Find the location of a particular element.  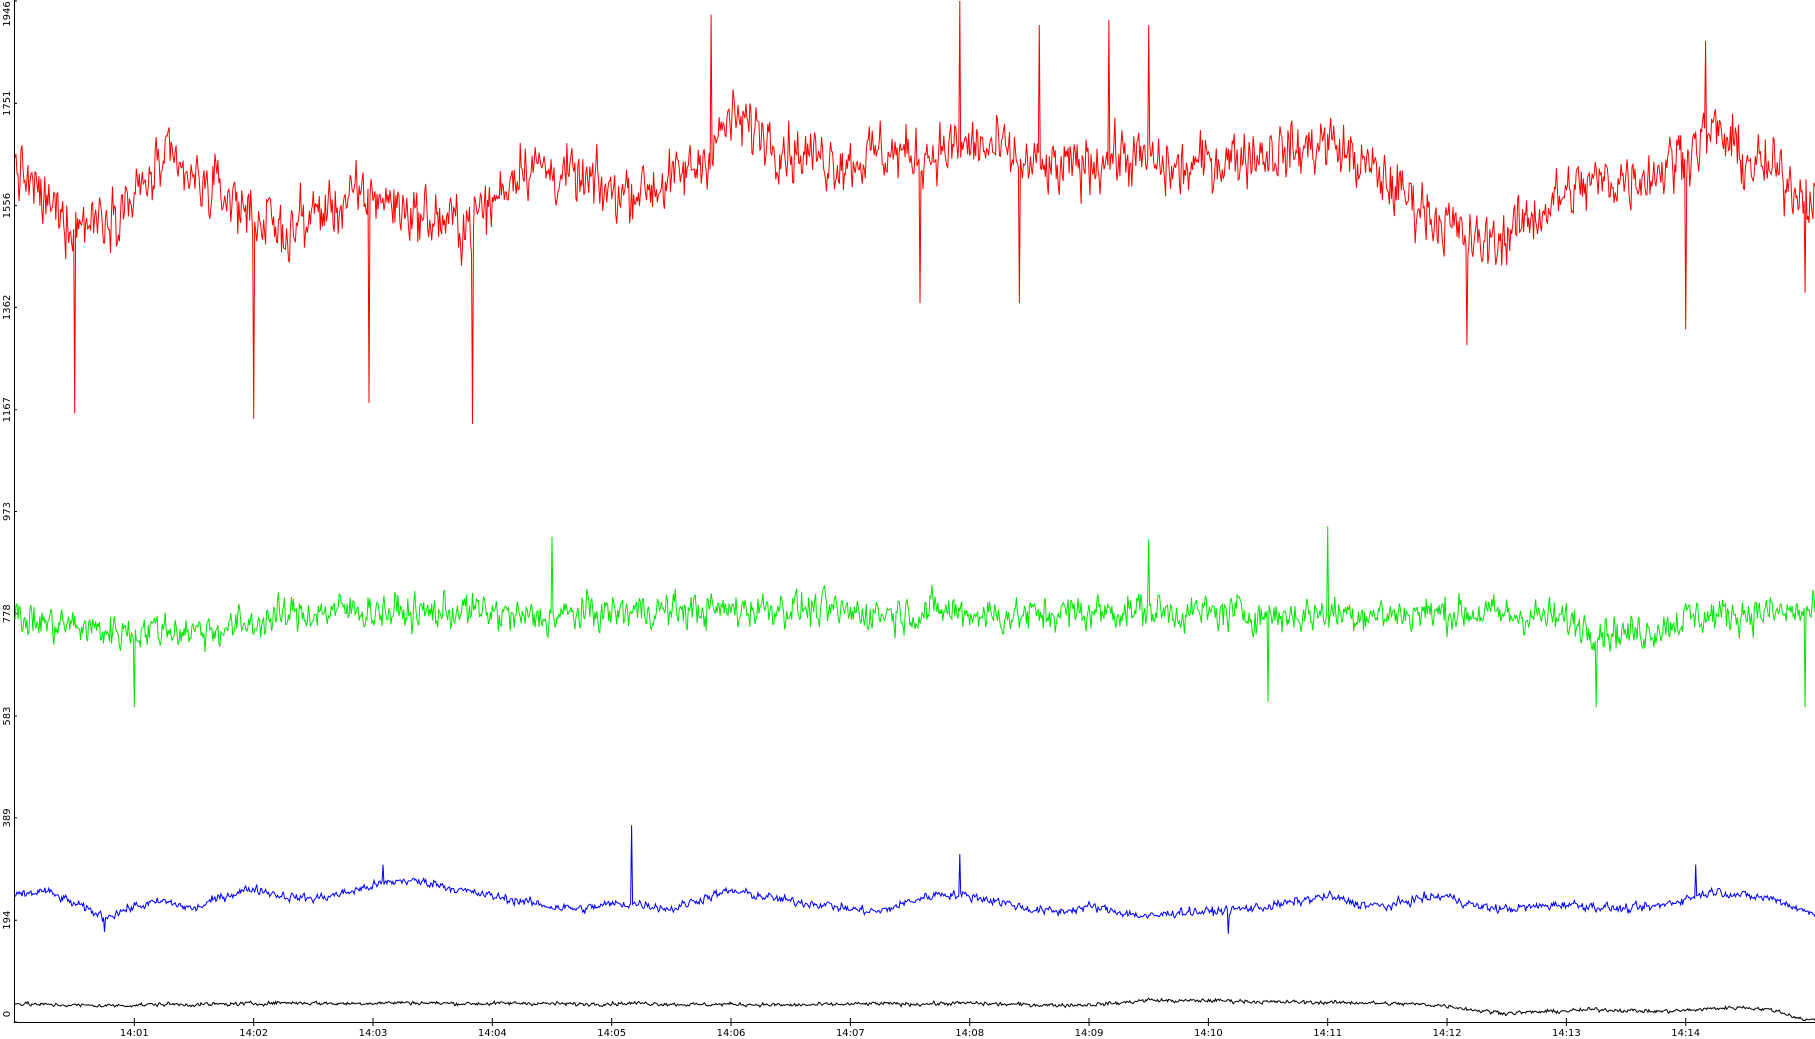

y-tick-label: 1362 is located at coordinates (7, 307).